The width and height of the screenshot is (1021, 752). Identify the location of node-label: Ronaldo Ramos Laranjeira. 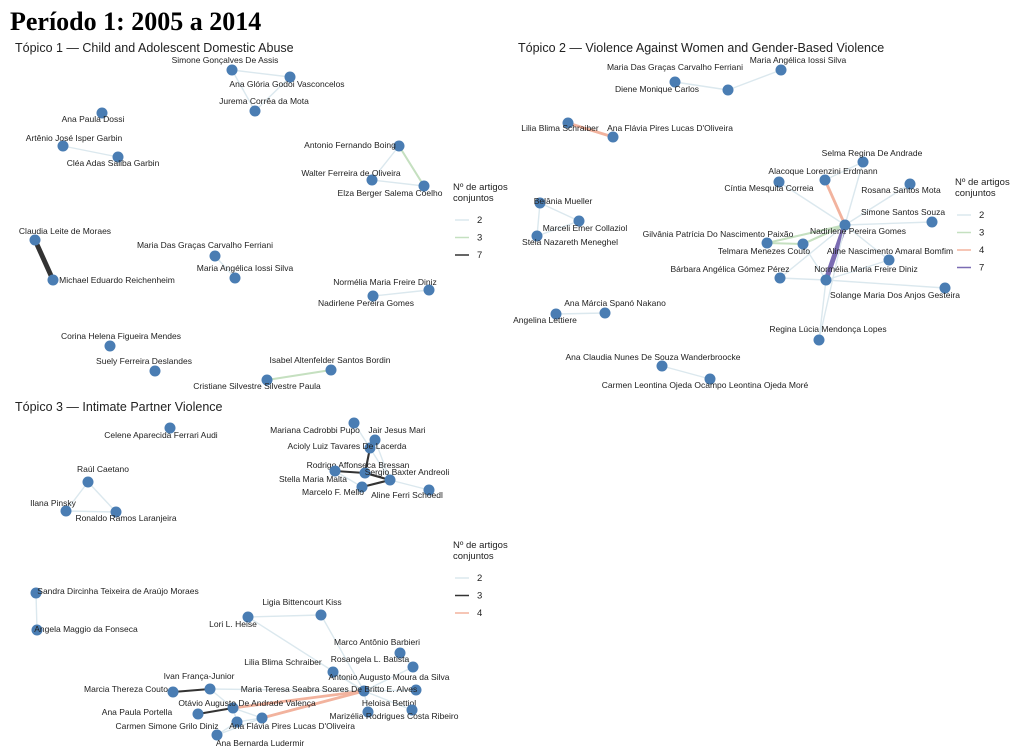
(125, 518).